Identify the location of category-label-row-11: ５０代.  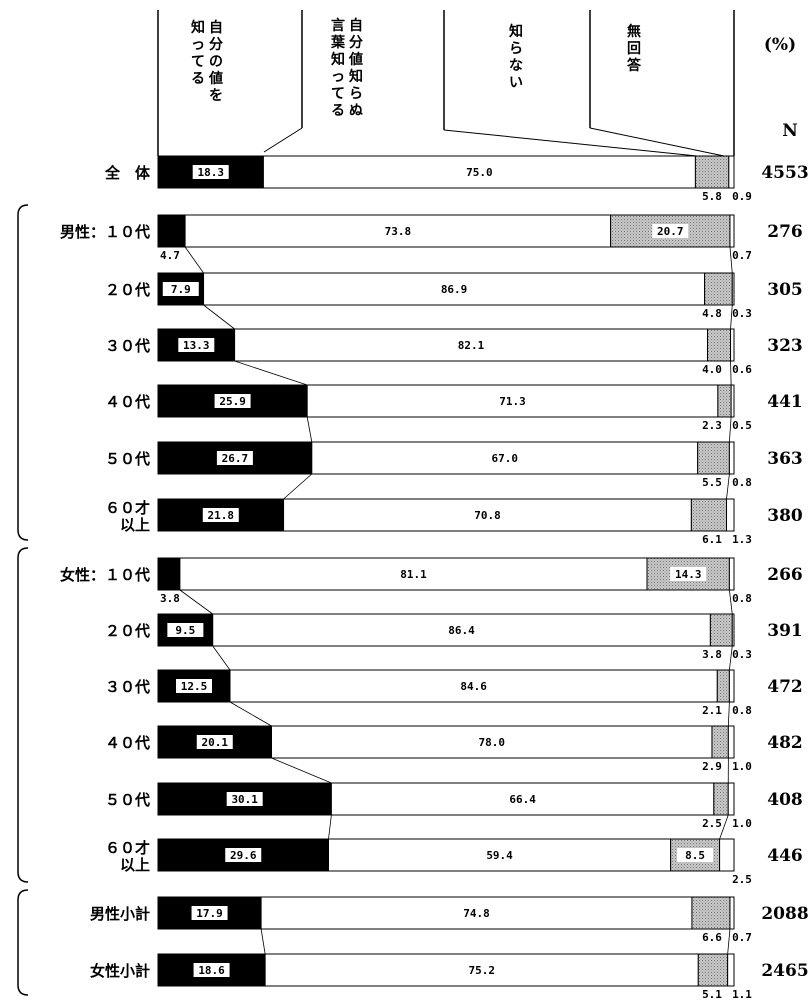
(127, 800).